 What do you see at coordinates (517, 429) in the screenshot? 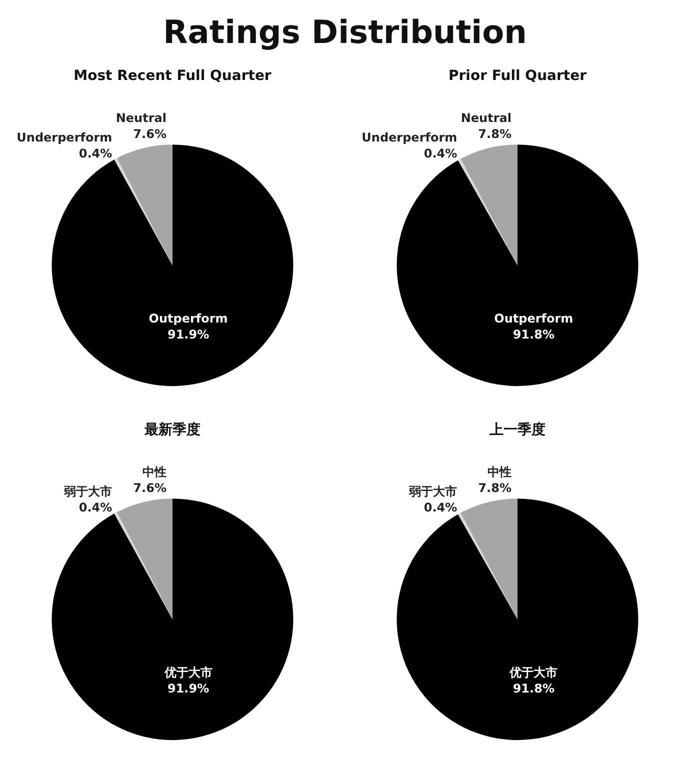
I see `chart-title: 上一季度` at bounding box center [517, 429].